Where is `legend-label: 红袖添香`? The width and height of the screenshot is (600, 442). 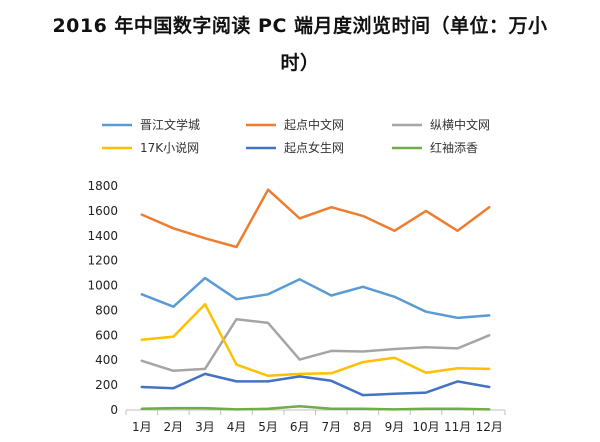 legend-label: 红袖添香 is located at coordinates (454, 147).